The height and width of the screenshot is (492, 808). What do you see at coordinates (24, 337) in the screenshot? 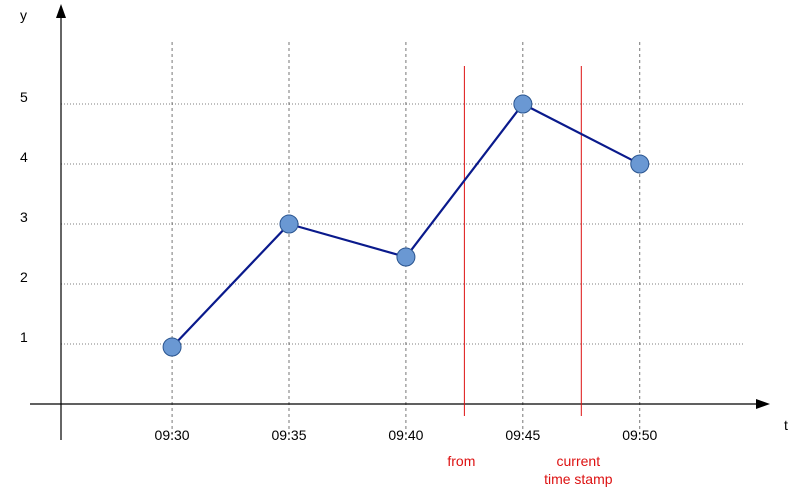
I see `y-tick-label-1: 1` at bounding box center [24, 337].